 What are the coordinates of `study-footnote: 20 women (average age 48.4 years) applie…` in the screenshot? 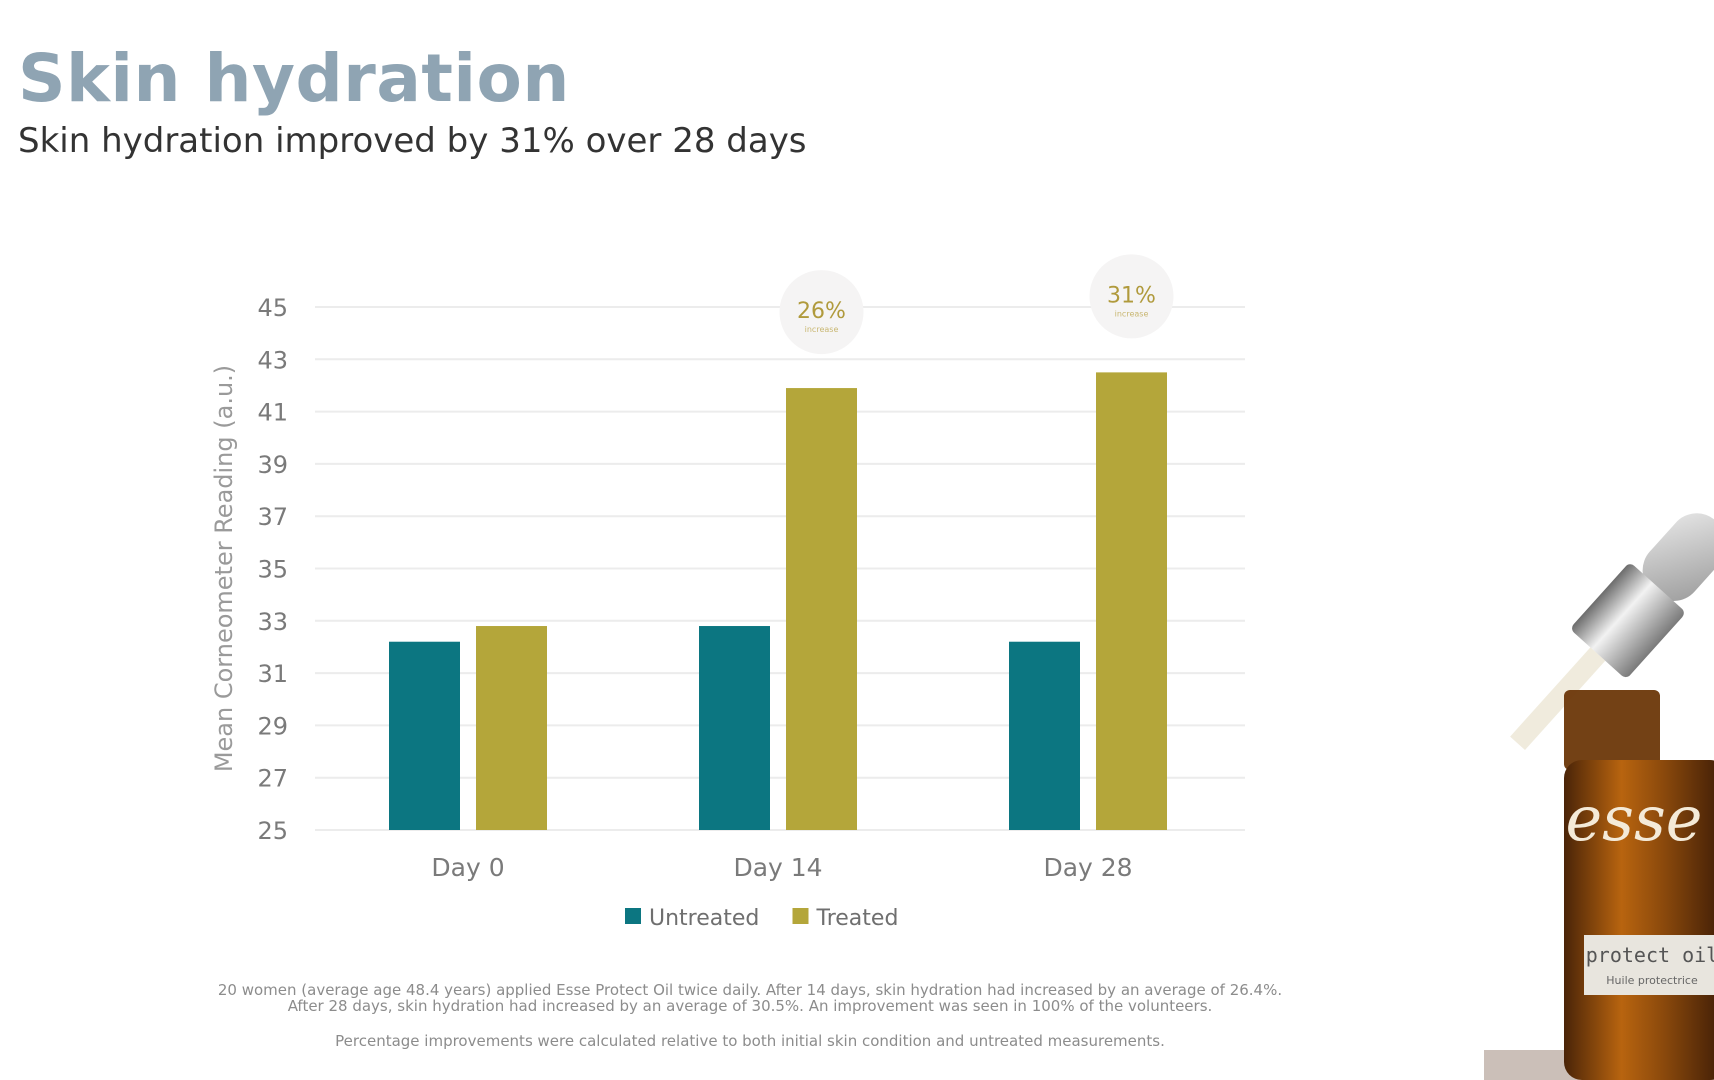 It's located at (750, 998).